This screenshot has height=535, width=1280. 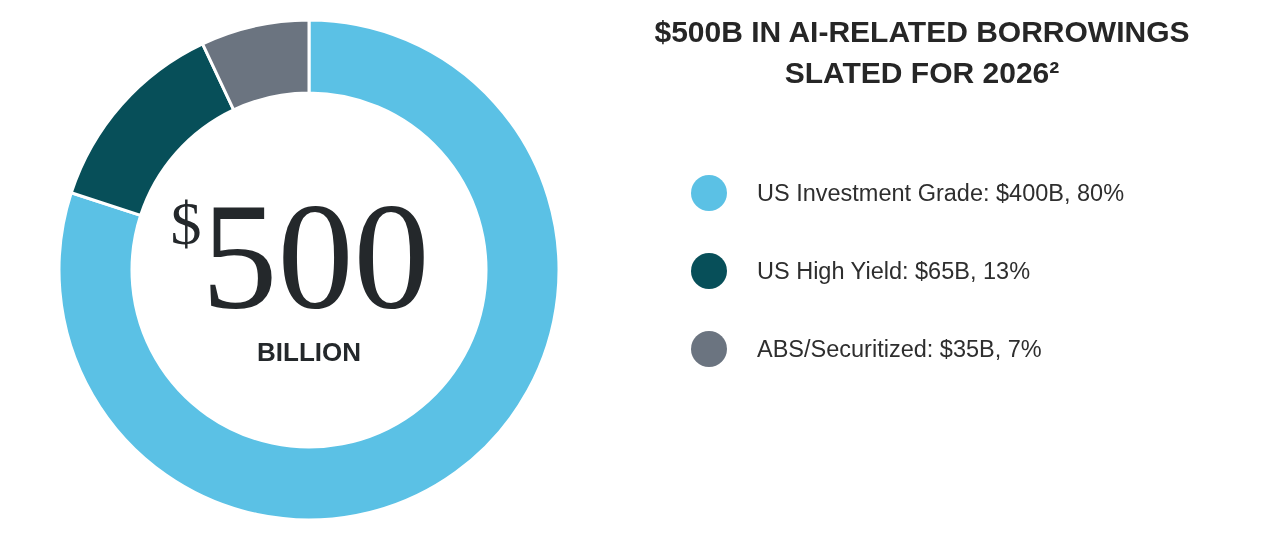 I want to click on legend-label: US High Yield: $65B, 13%, so click(x=894, y=271).